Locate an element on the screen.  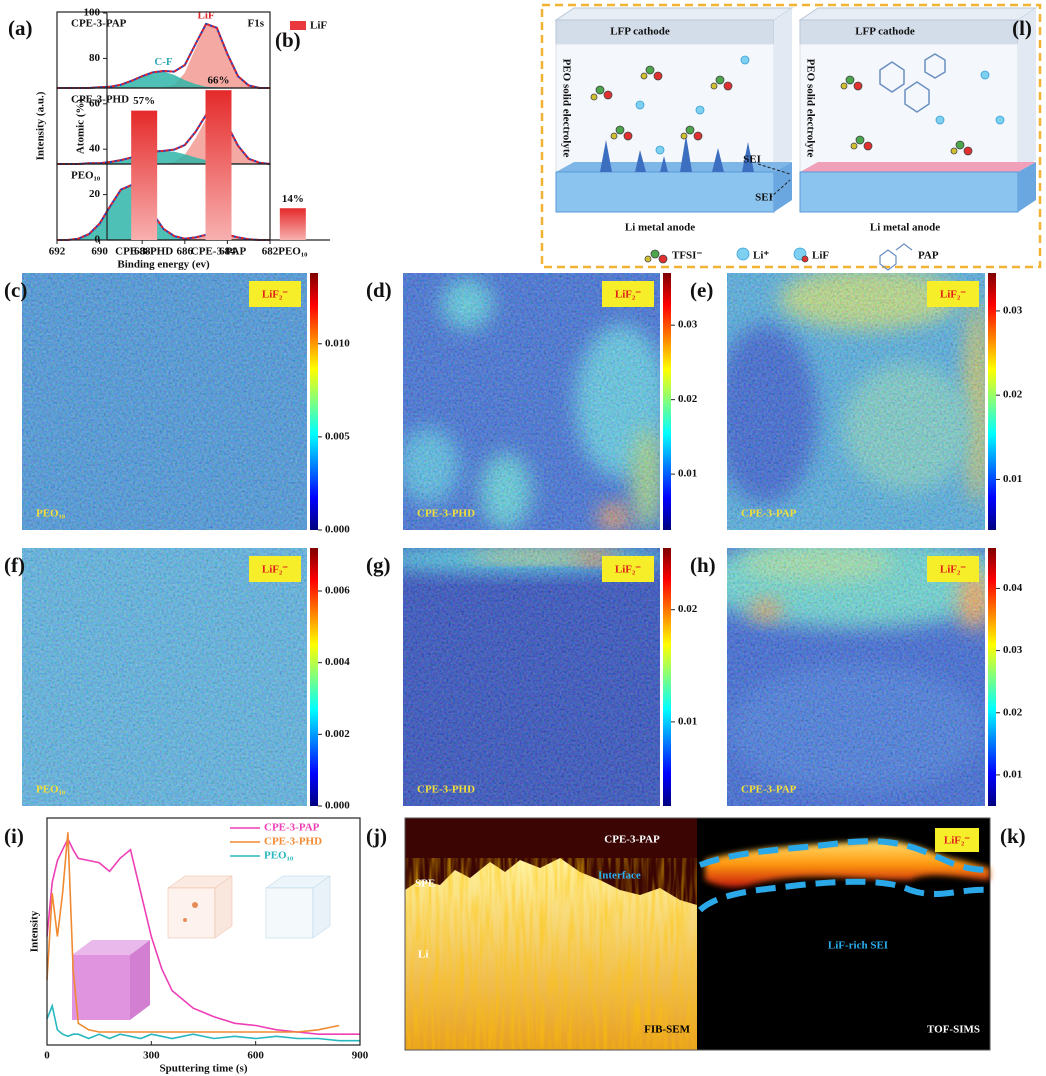
x-tick-label: 682 is located at coordinates (270, 252).